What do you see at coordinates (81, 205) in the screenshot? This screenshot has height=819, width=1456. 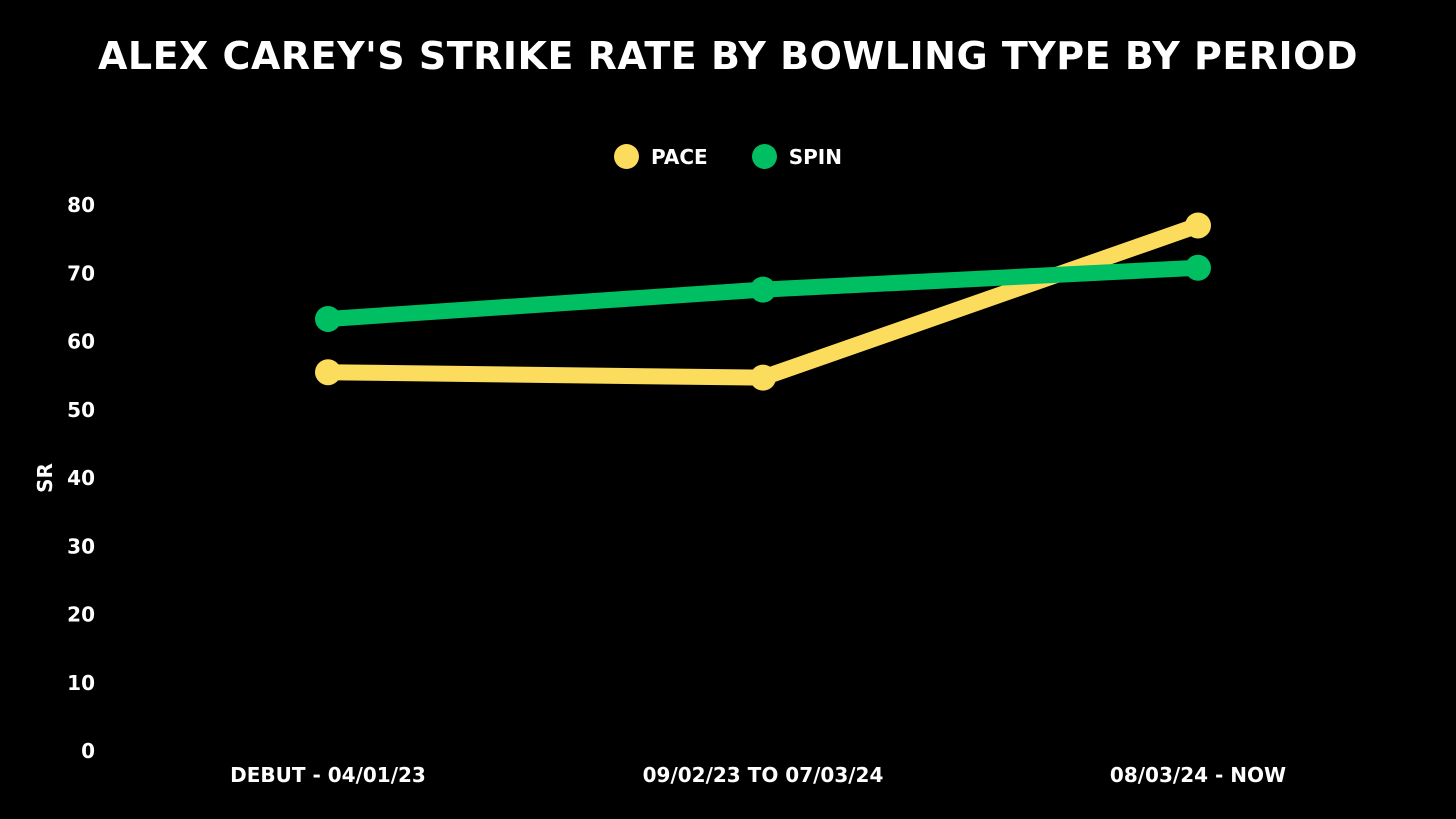 I see `y-tick-label: 80` at bounding box center [81, 205].